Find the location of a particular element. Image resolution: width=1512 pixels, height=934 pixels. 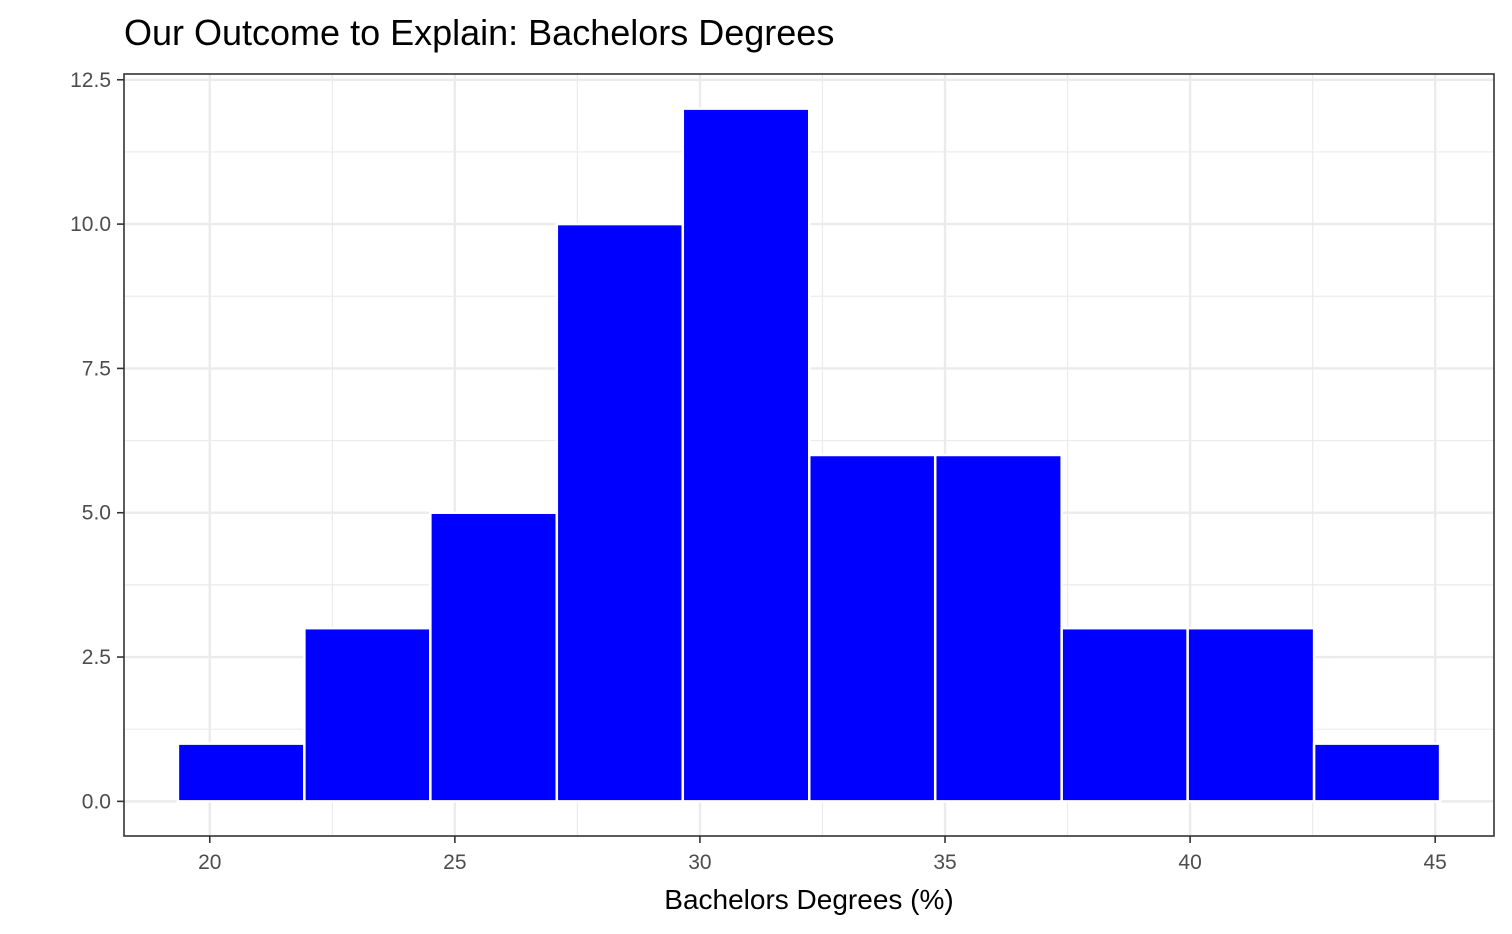

y-tick-label: 2.5 is located at coordinates (96, 657).